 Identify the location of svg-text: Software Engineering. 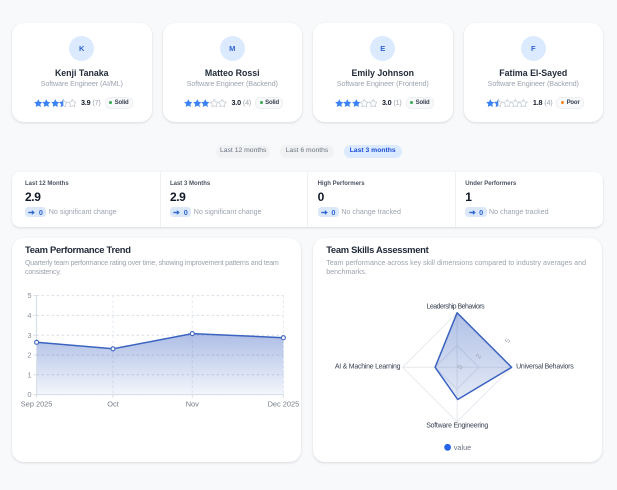
(457, 426).